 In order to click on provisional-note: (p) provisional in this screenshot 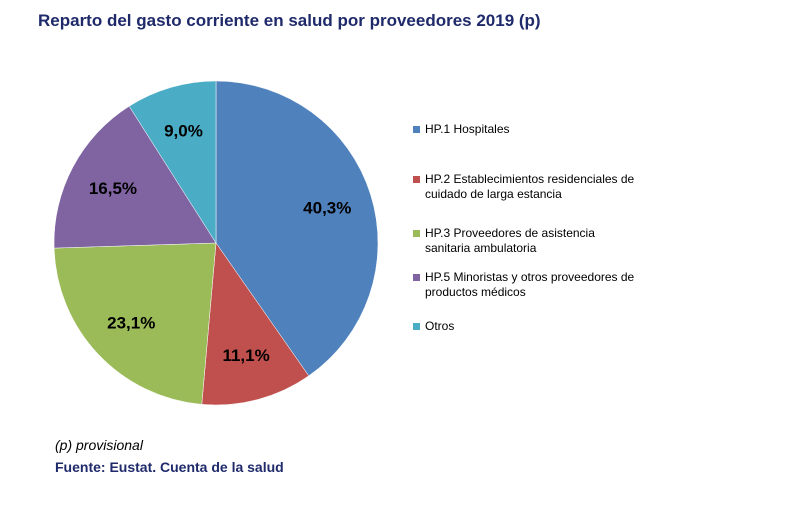, I will do `click(99, 445)`.